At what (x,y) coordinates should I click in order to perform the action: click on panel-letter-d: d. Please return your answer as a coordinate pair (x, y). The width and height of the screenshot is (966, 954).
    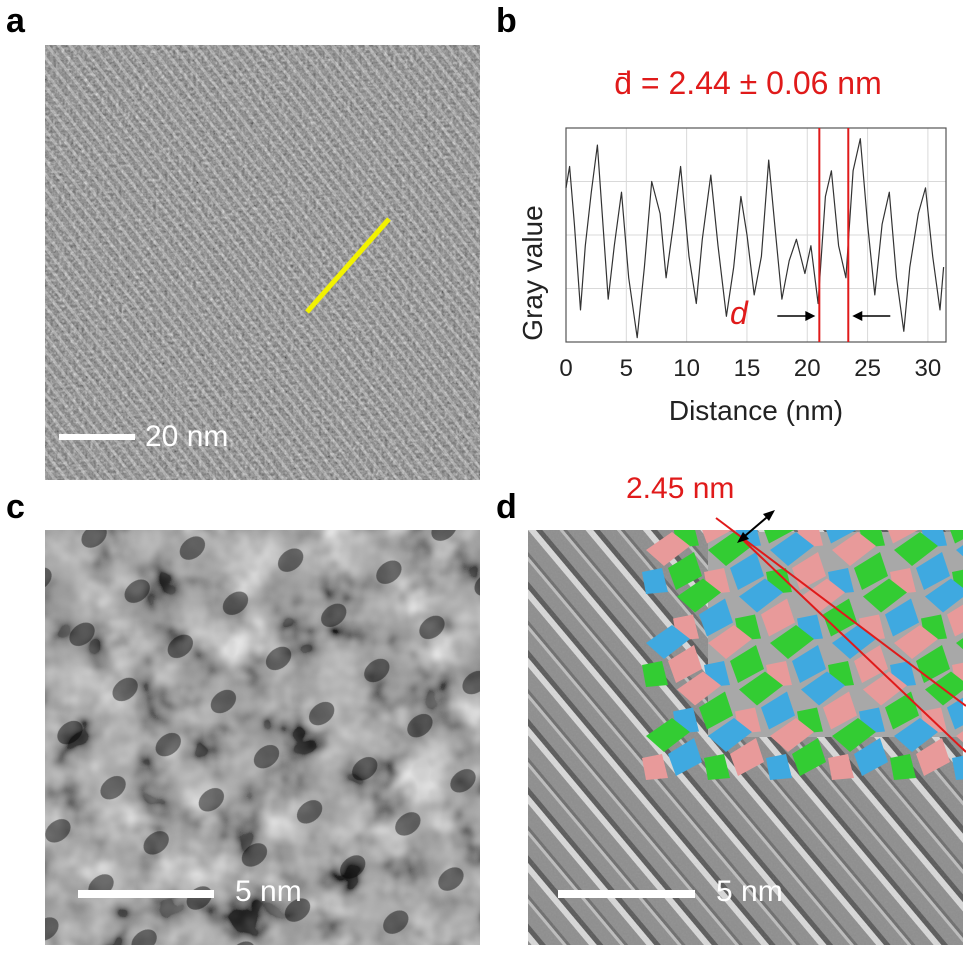
    Looking at the image, I should click on (506, 507).